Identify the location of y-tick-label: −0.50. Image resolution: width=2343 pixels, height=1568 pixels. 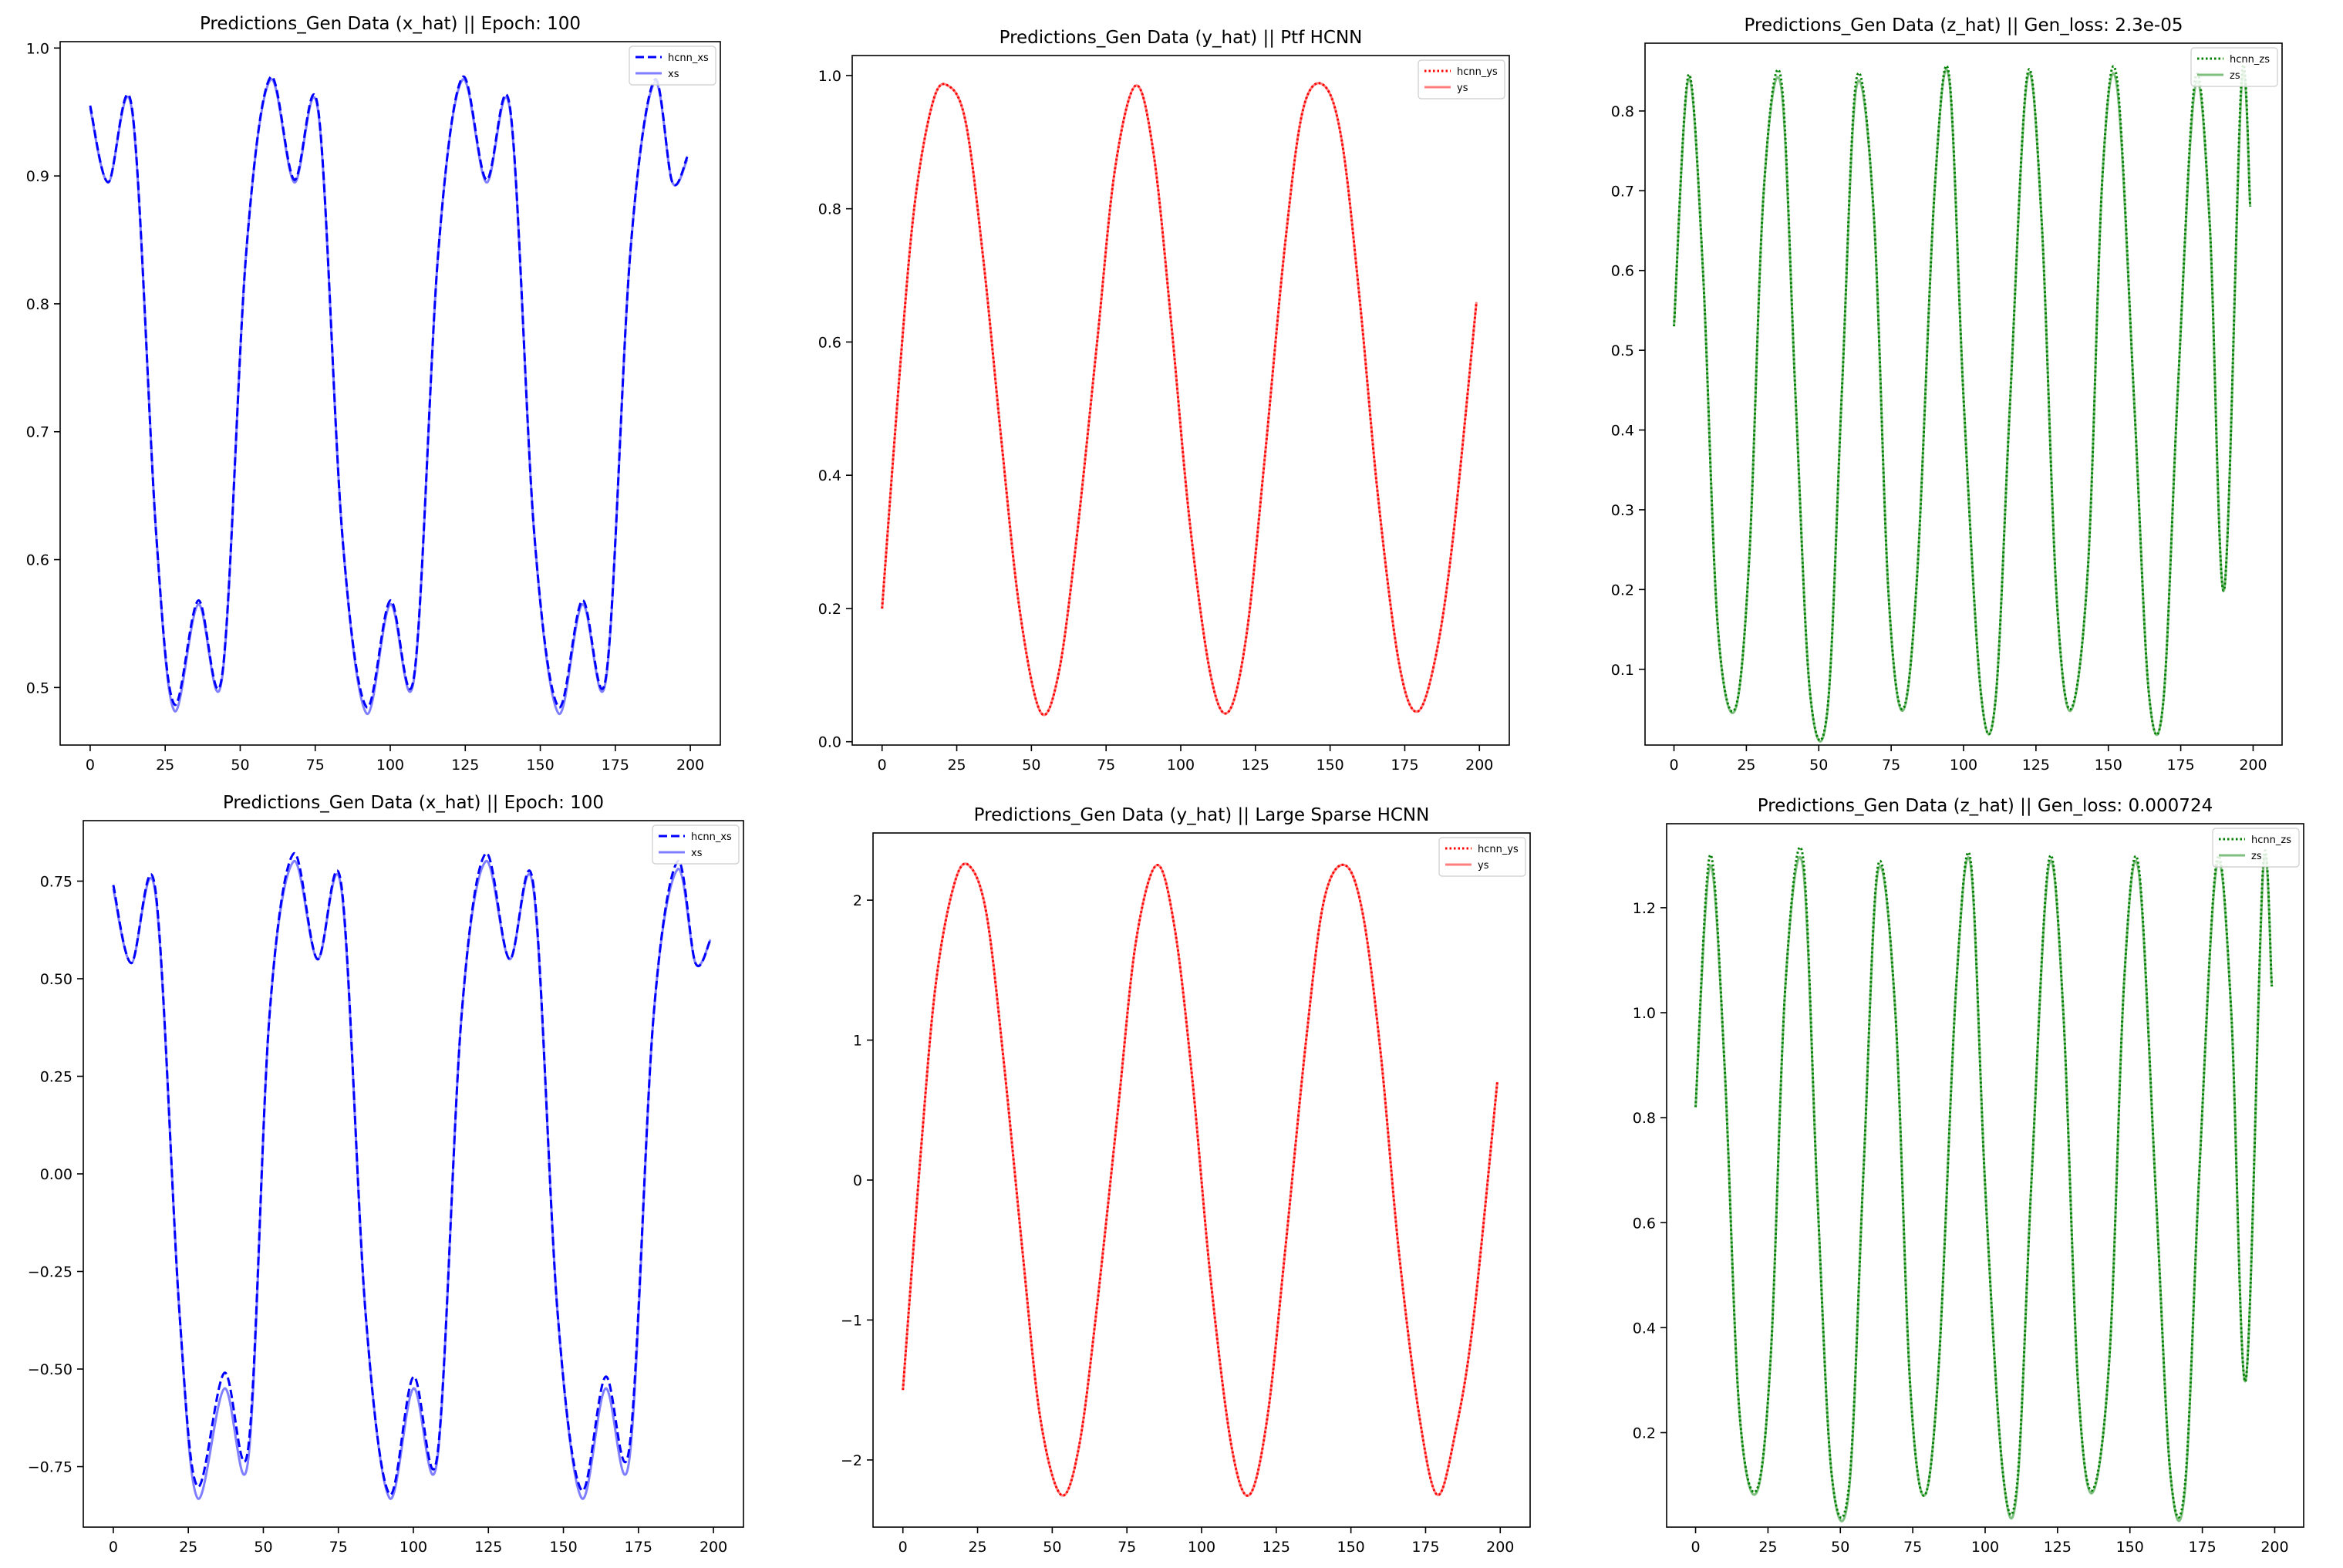
(50, 1370).